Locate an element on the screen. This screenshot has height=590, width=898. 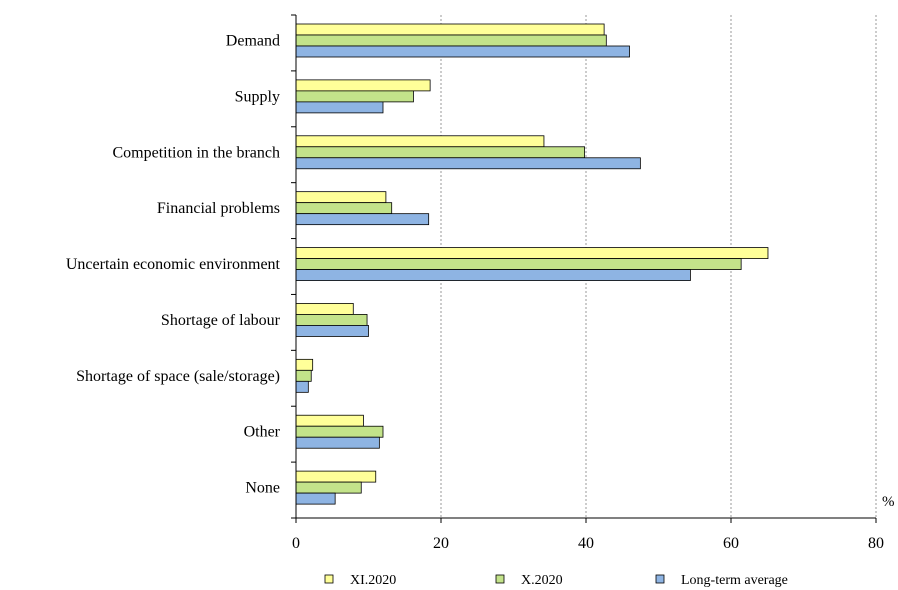
x-tick-label: 80 is located at coordinates (876, 543).